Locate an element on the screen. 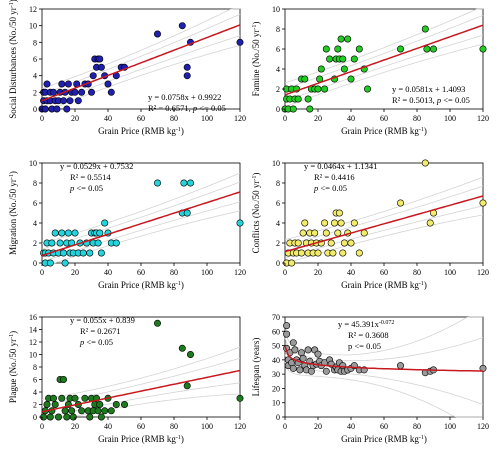 The width and height of the screenshot is (500, 454). y-tick-label: 8 is located at coordinates (35, 367).